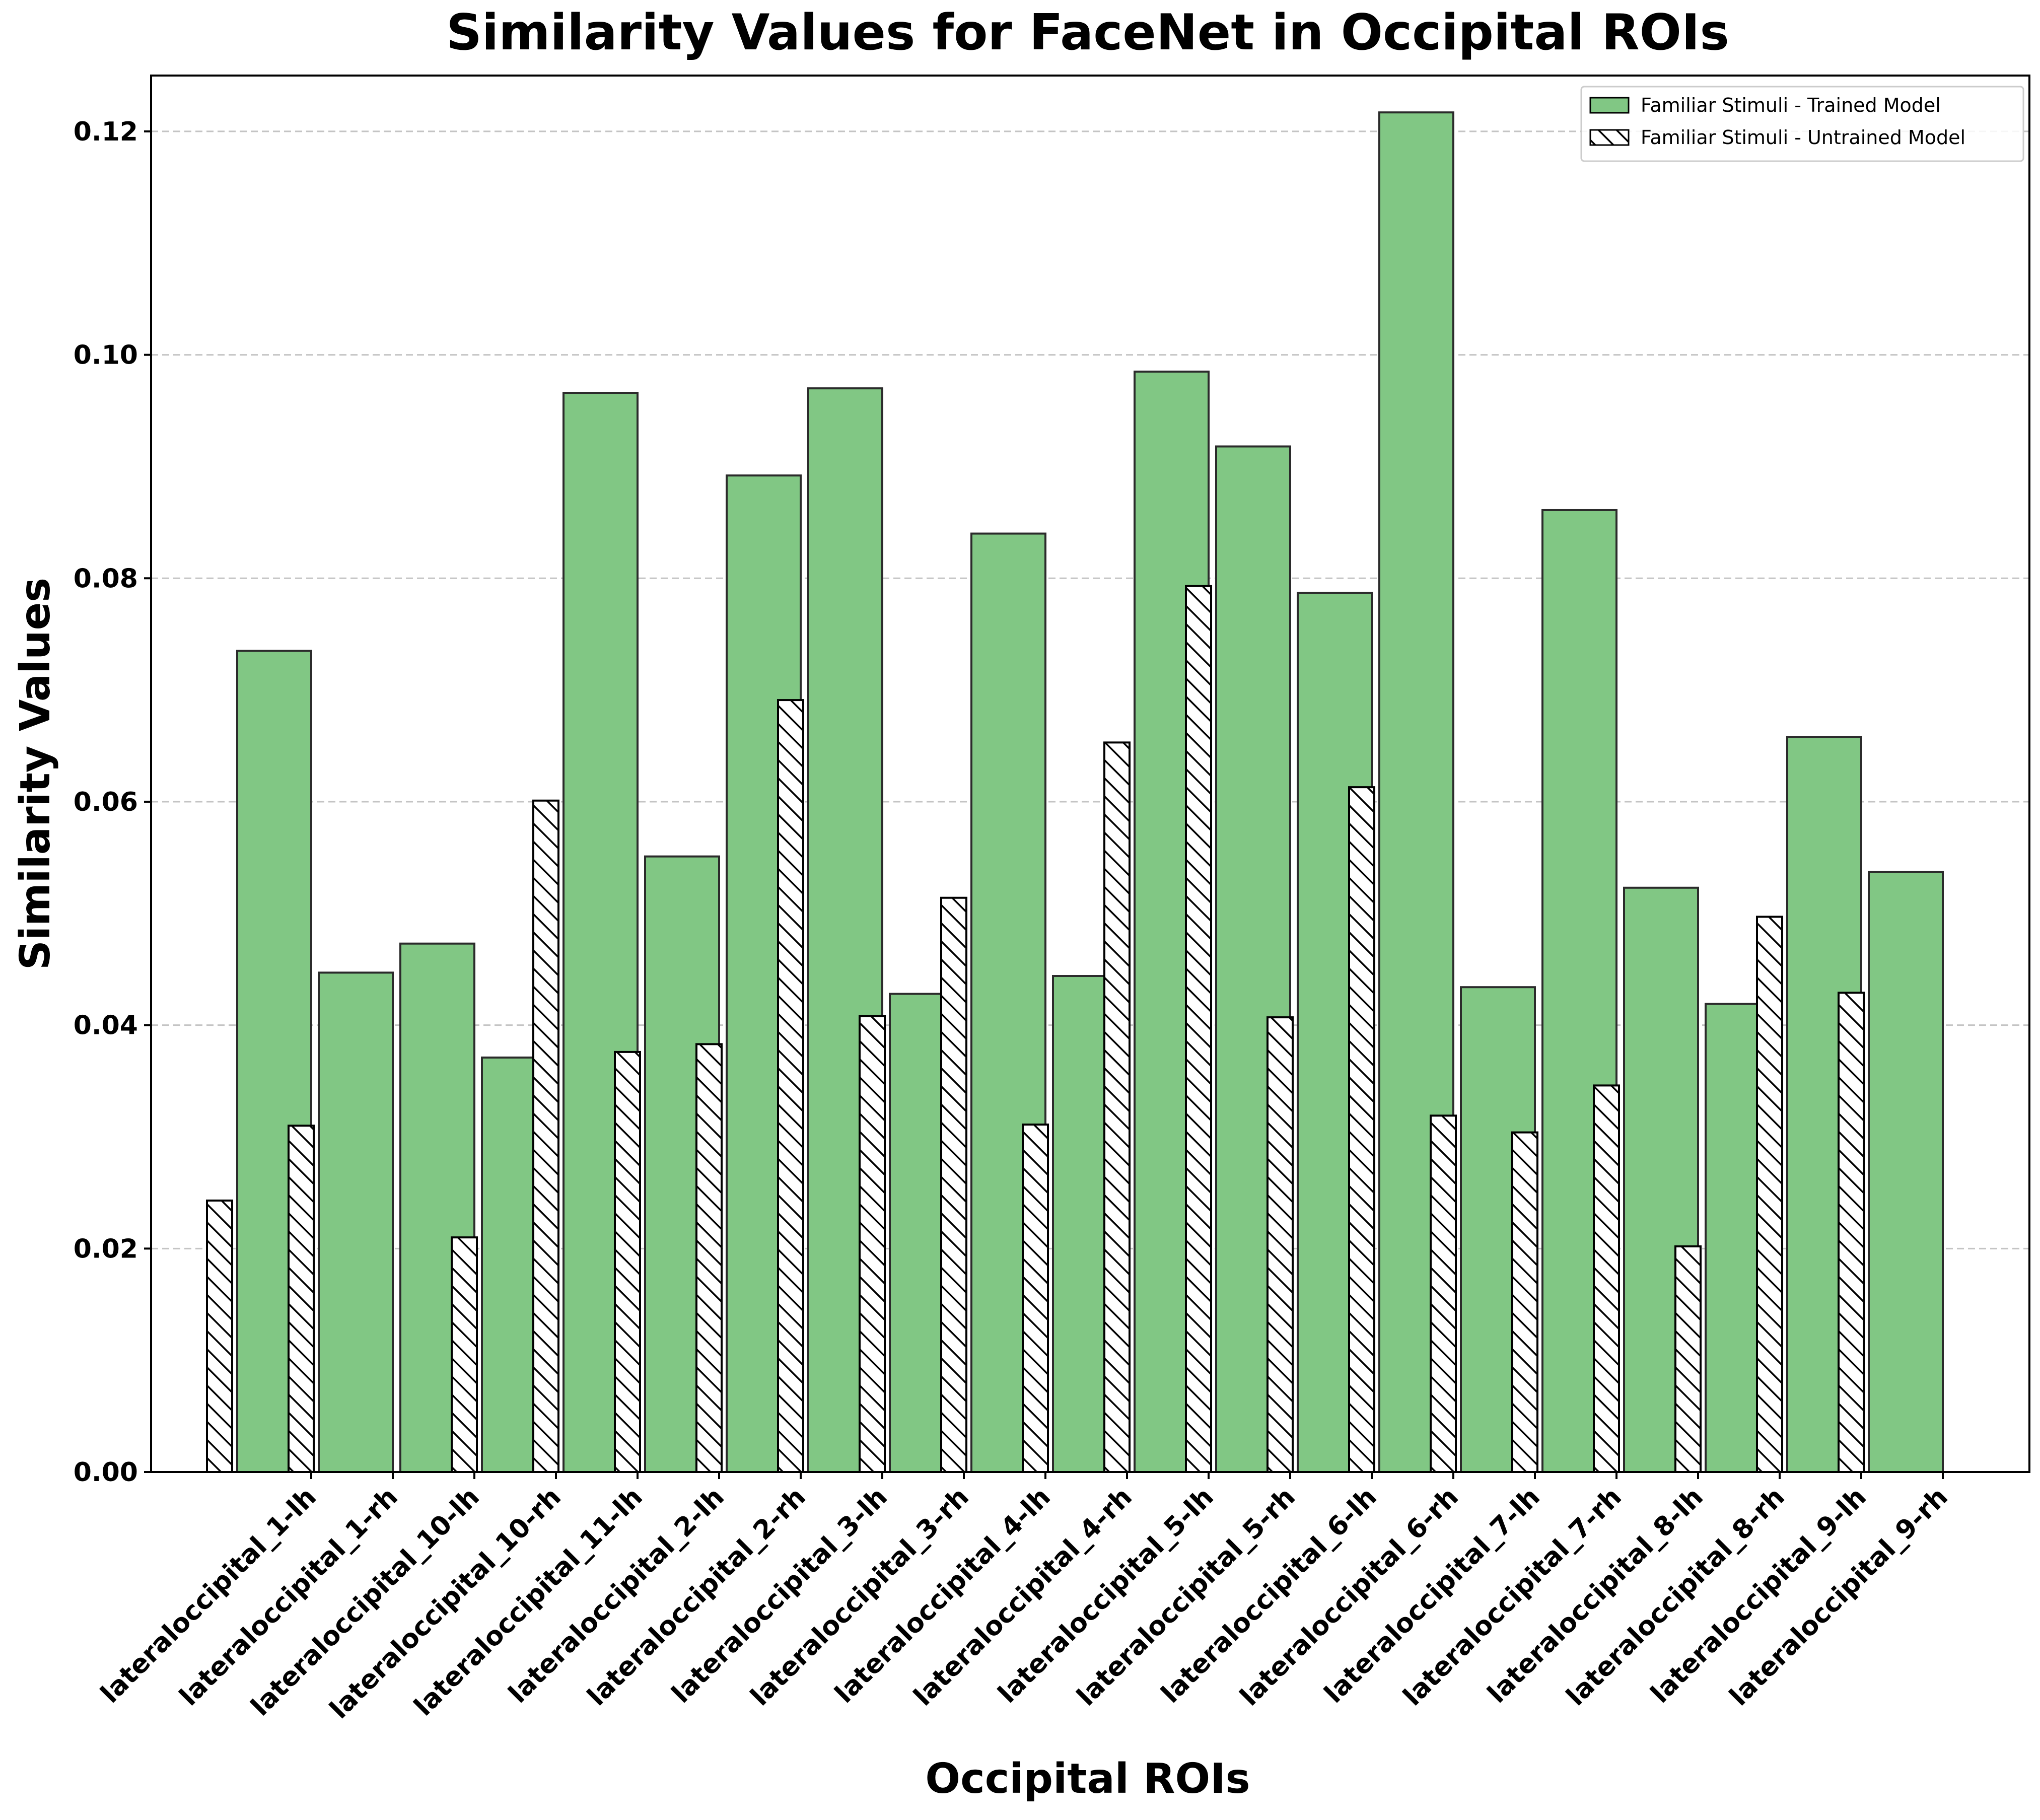 The image size is (2040, 1820). I want to click on y-tick-label: 0.10, so click(106, 355).